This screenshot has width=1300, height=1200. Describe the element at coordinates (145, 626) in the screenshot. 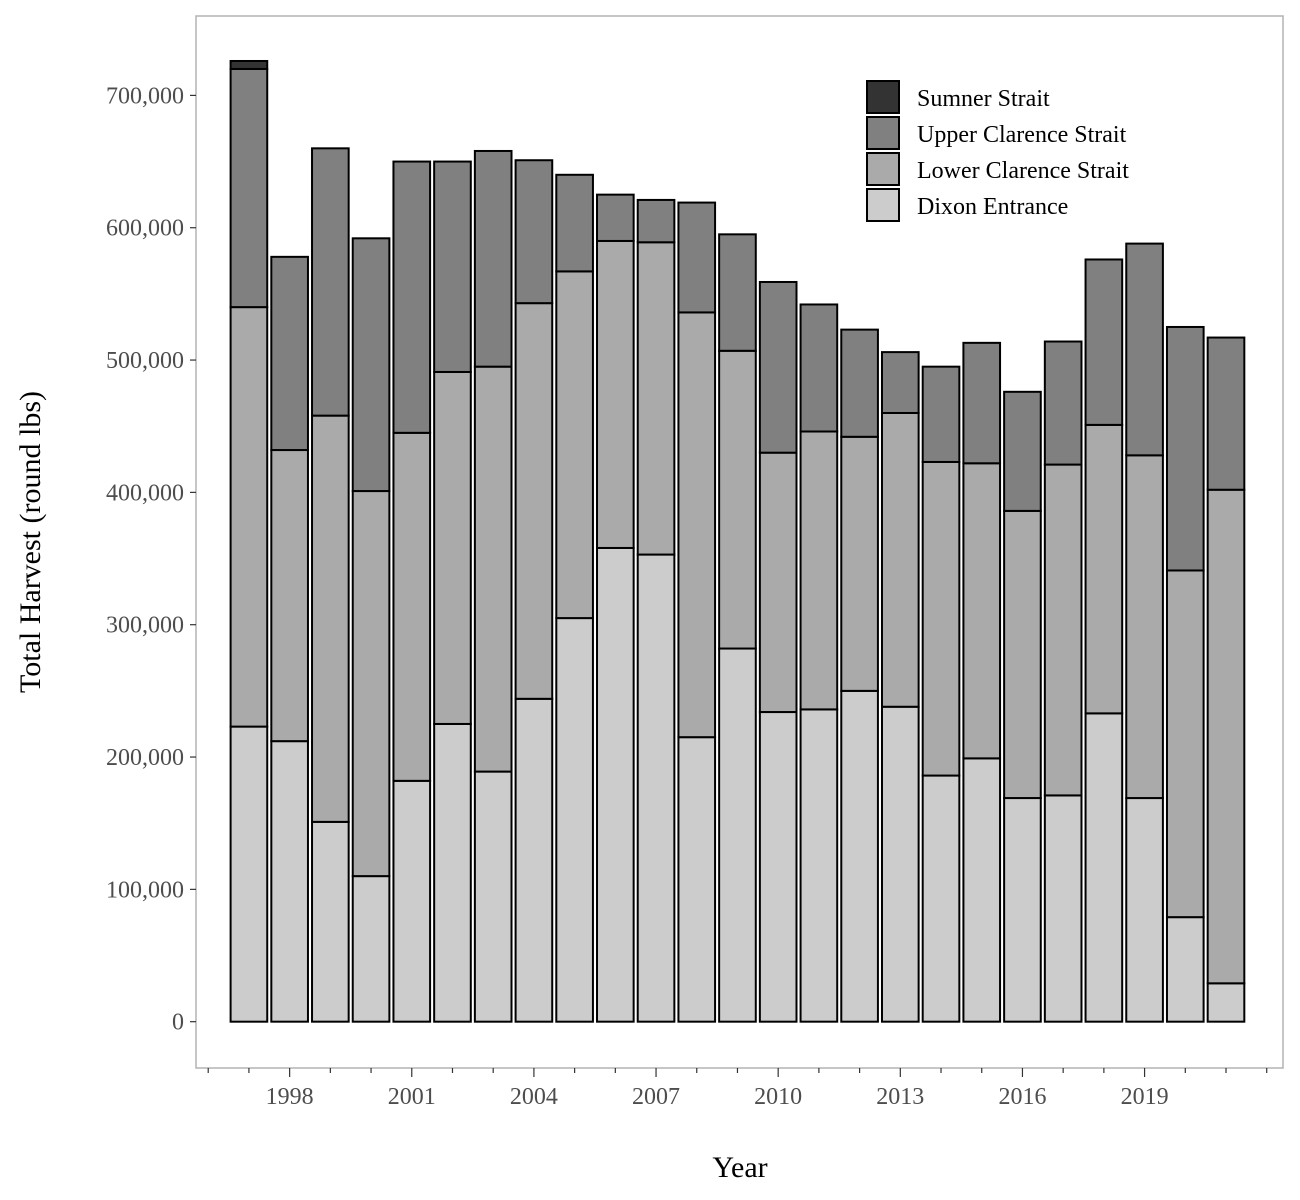

I see `y-tick-label: 300,000` at that location.